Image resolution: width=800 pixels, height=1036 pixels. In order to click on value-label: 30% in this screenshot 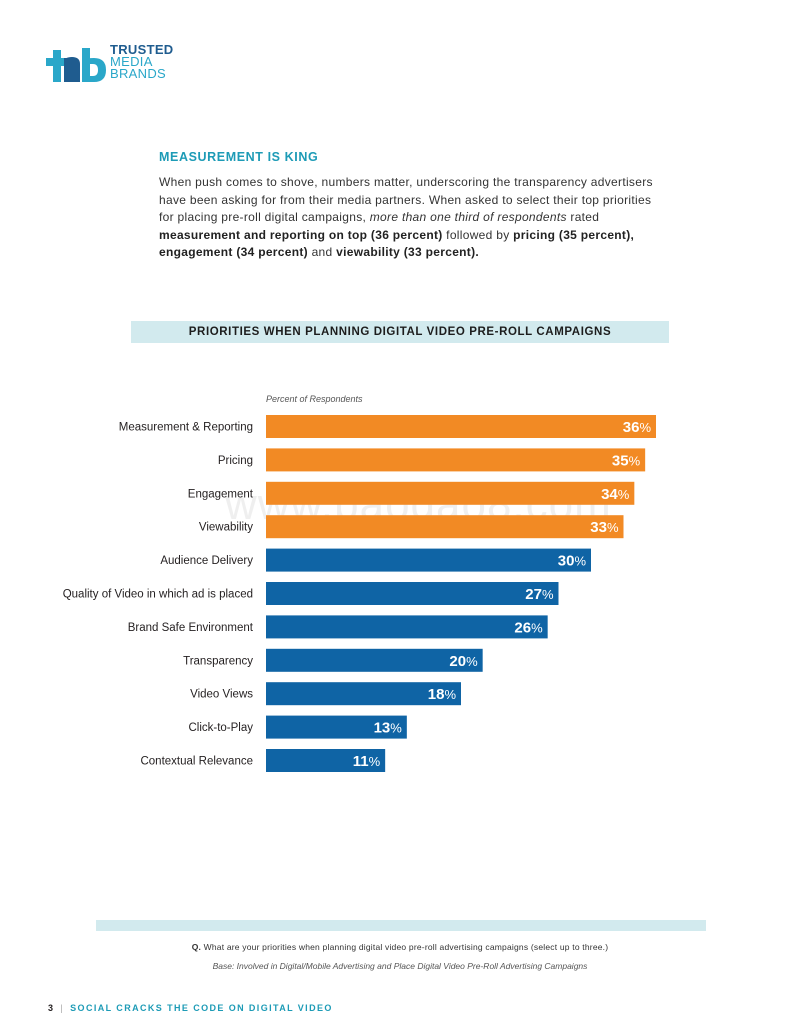, I will do `click(572, 561)`.